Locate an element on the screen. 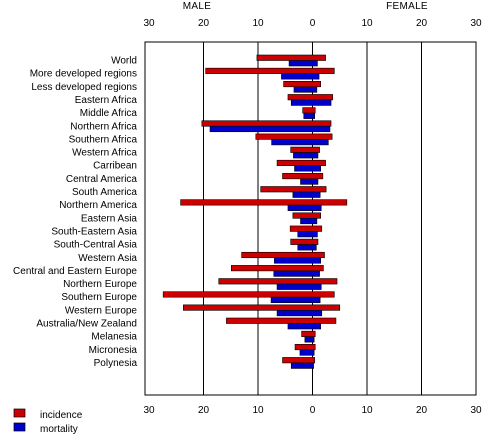  category-label: Middle Africa is located at coordinates (109, 113).